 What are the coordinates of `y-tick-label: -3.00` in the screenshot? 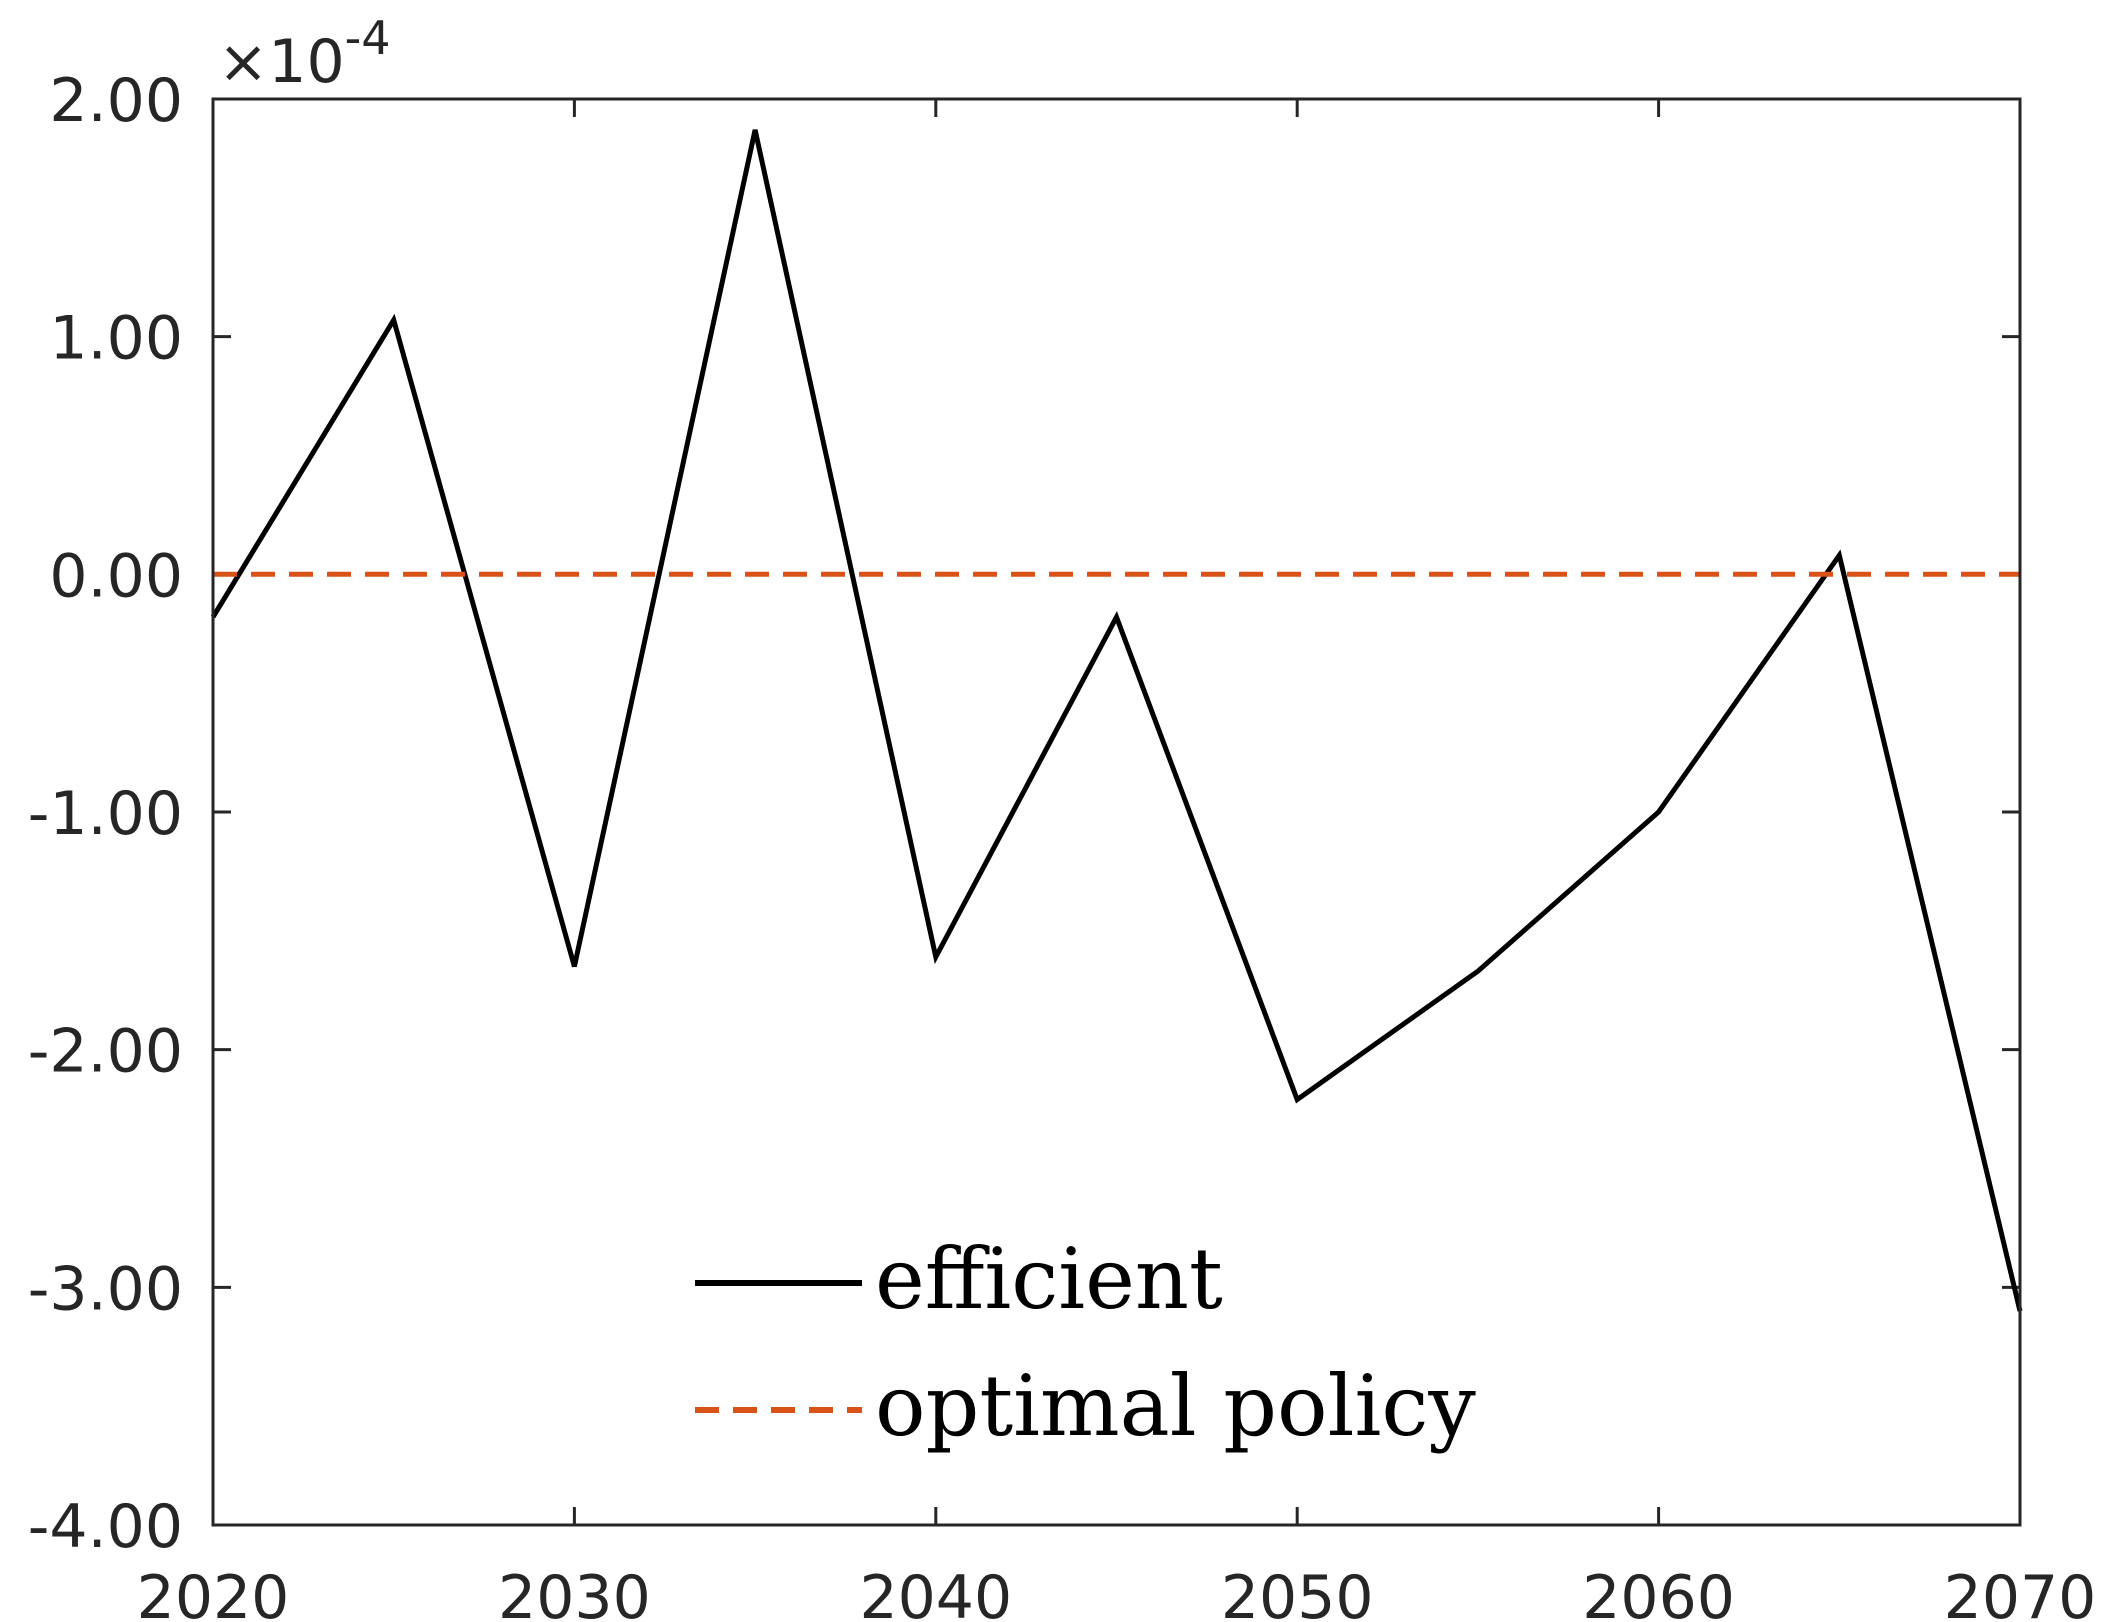 It's located at (105, 1289).